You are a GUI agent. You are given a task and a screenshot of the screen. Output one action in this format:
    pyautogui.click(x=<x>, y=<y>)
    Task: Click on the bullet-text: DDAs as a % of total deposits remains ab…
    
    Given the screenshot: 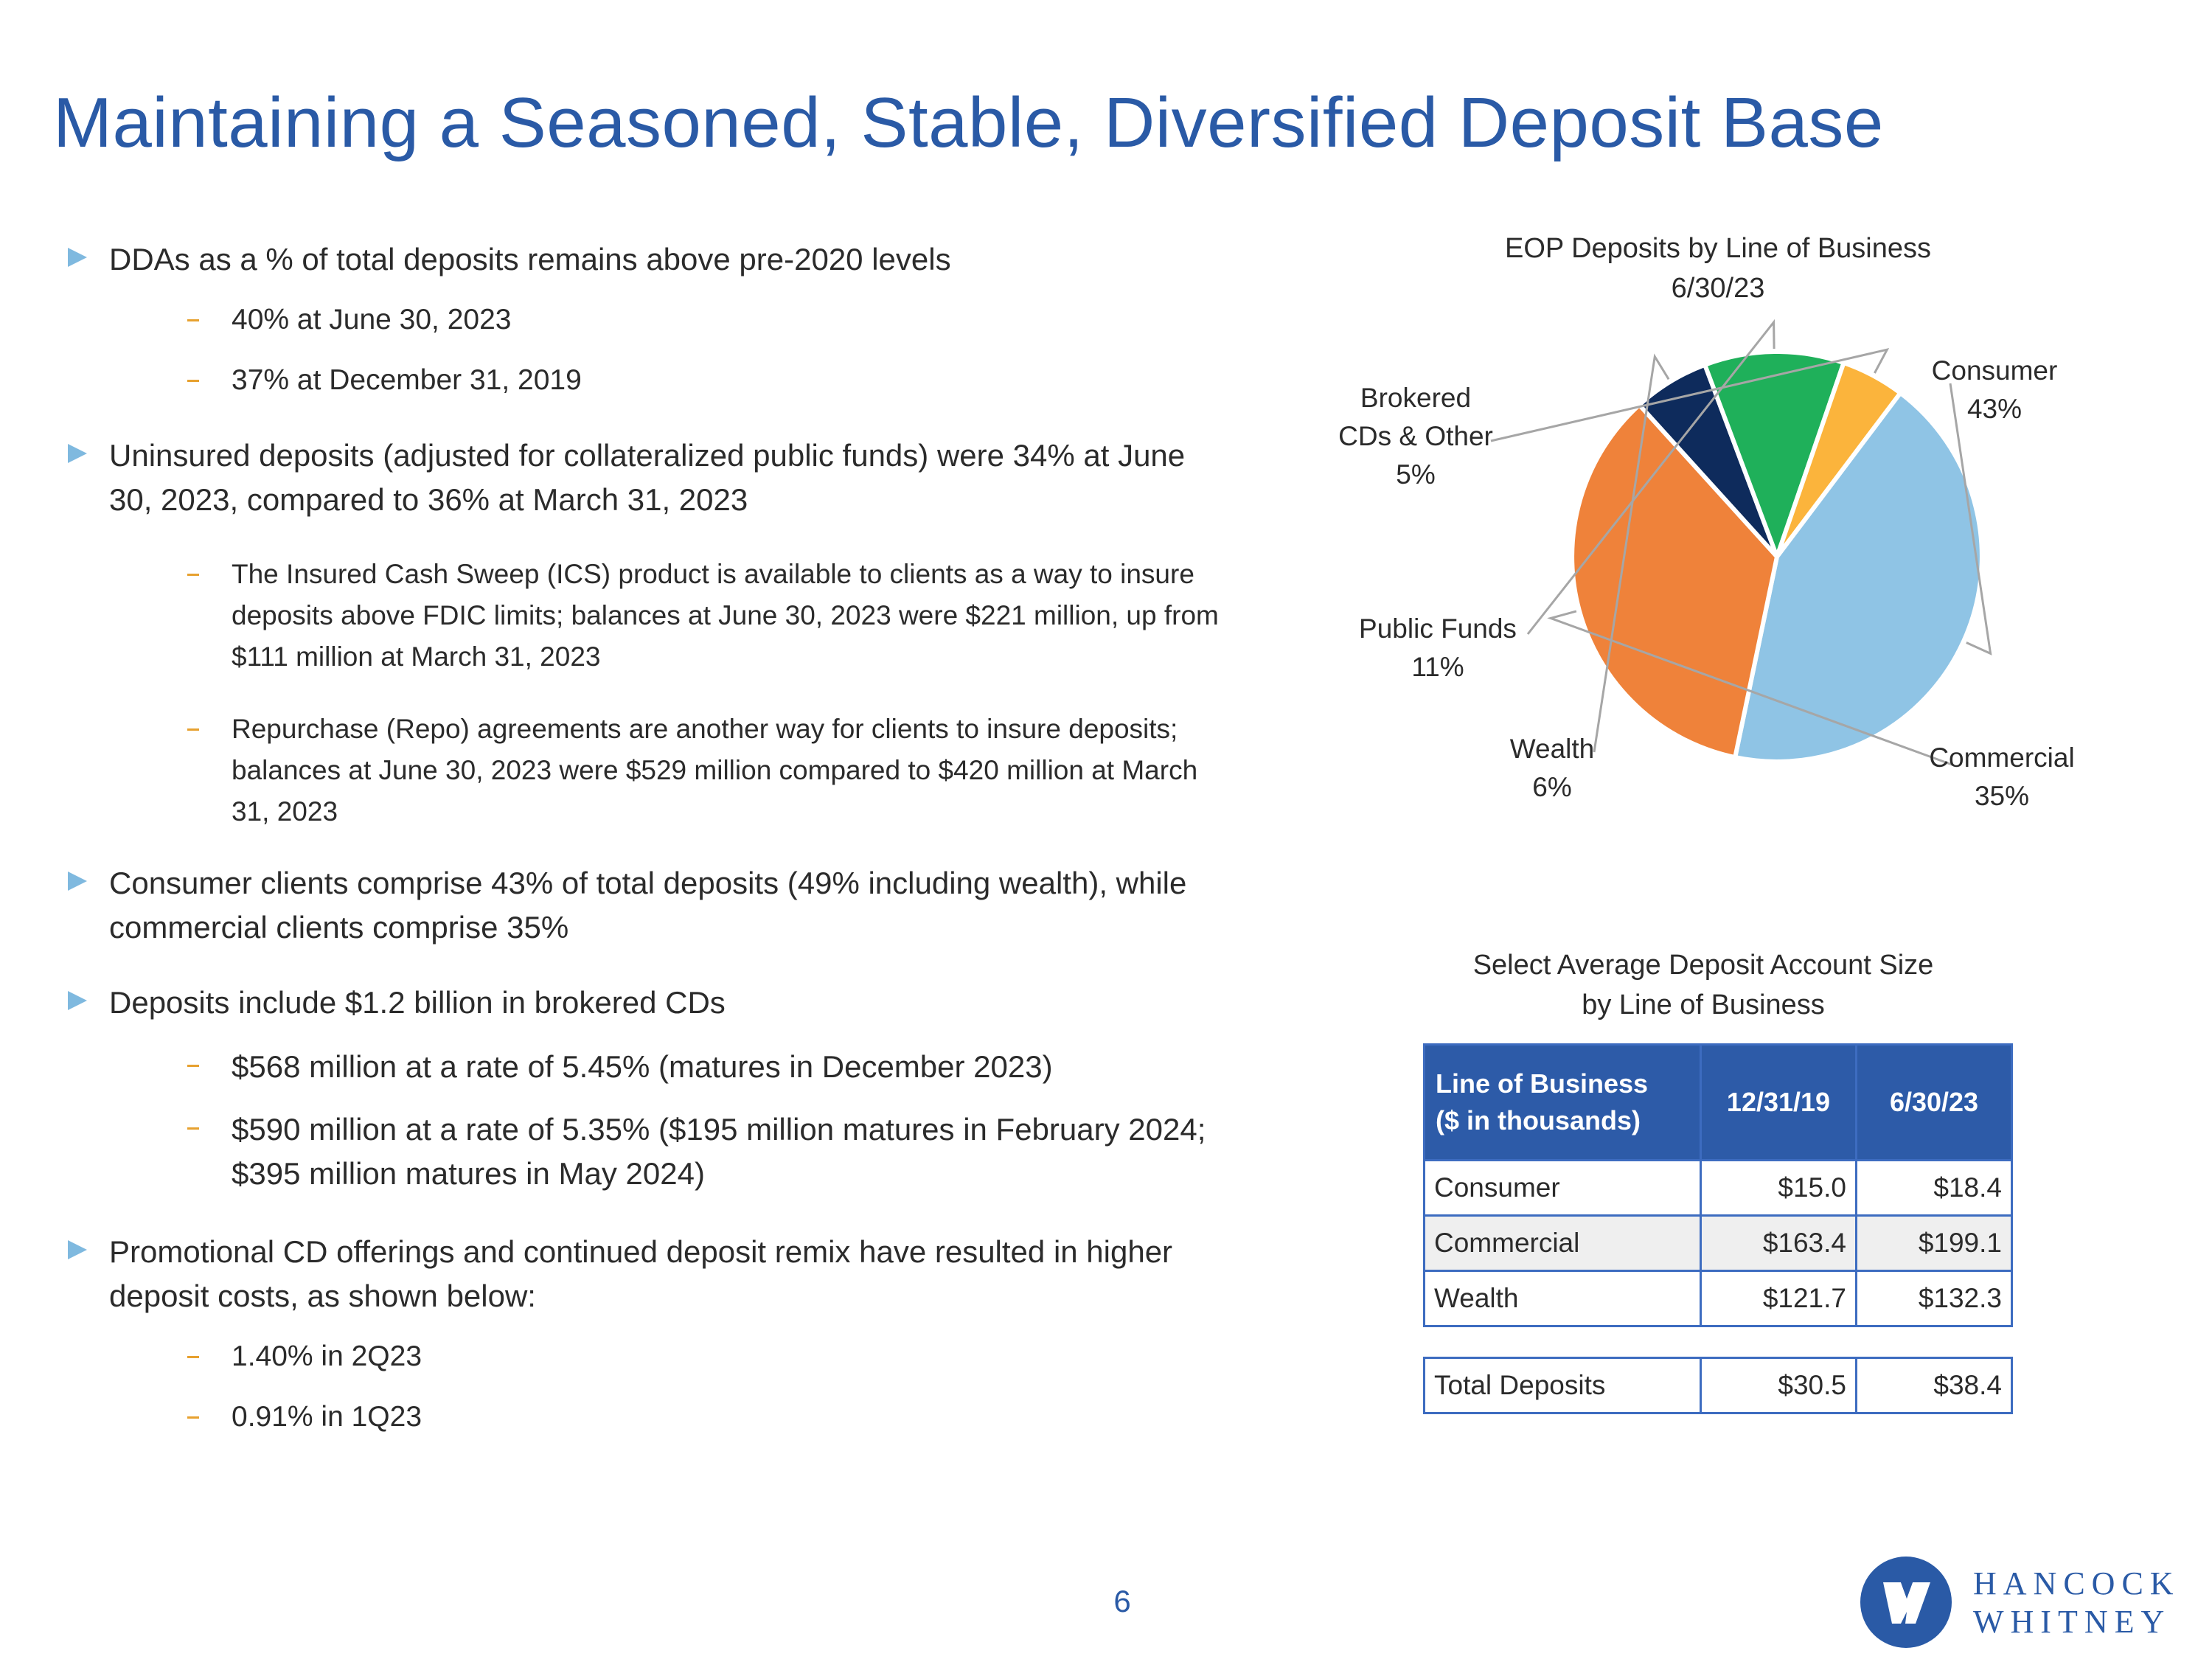 What is the action you would take?
    pyautogui.click(x=530, y=259)
    